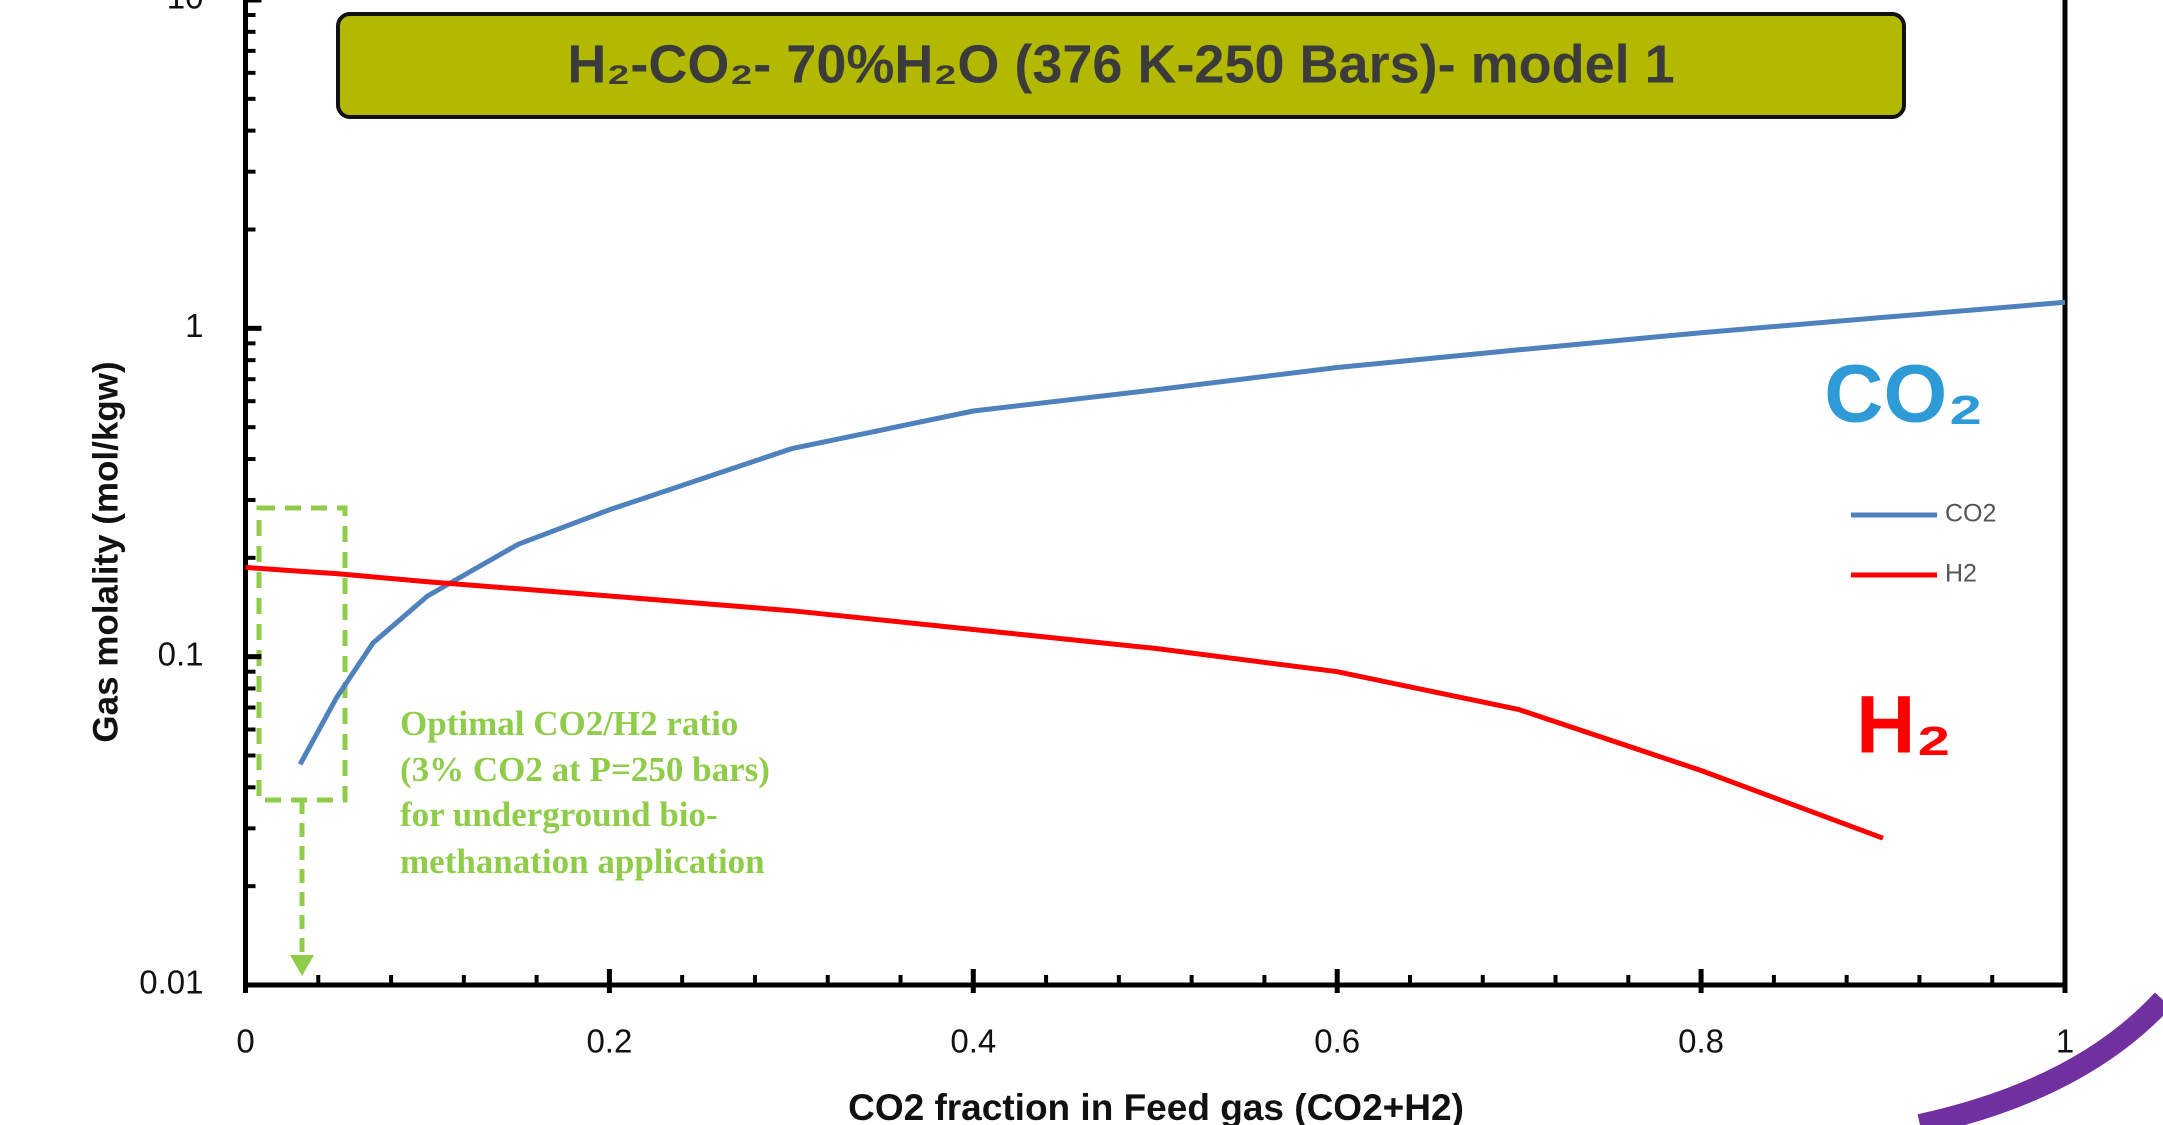 The width and height of the screenshot is (2163, 1125). Describe the element at coordinates (973, 1041) in the screenshot. I see `x-tick-label: 0.4` at that location.